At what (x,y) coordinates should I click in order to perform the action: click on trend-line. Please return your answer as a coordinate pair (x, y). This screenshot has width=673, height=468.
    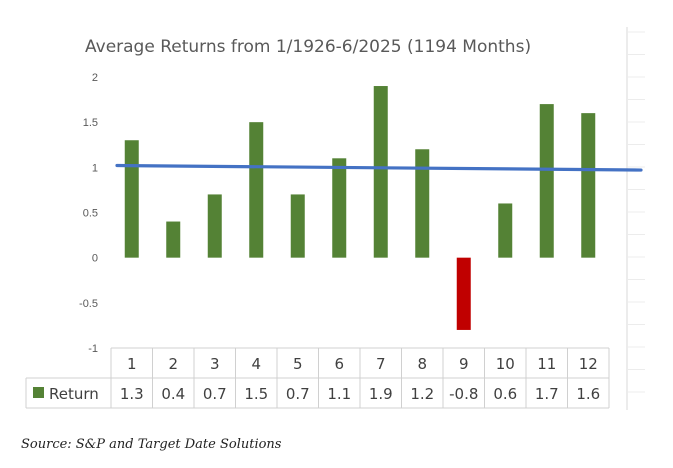
    Looking at the image, I should click on (379, 167).